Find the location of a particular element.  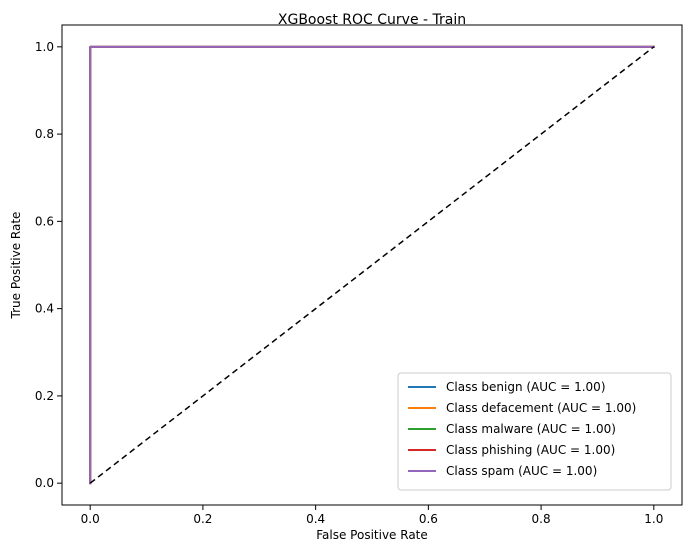

y-tick-label: 0.8 is located at coordinates (44, 134).